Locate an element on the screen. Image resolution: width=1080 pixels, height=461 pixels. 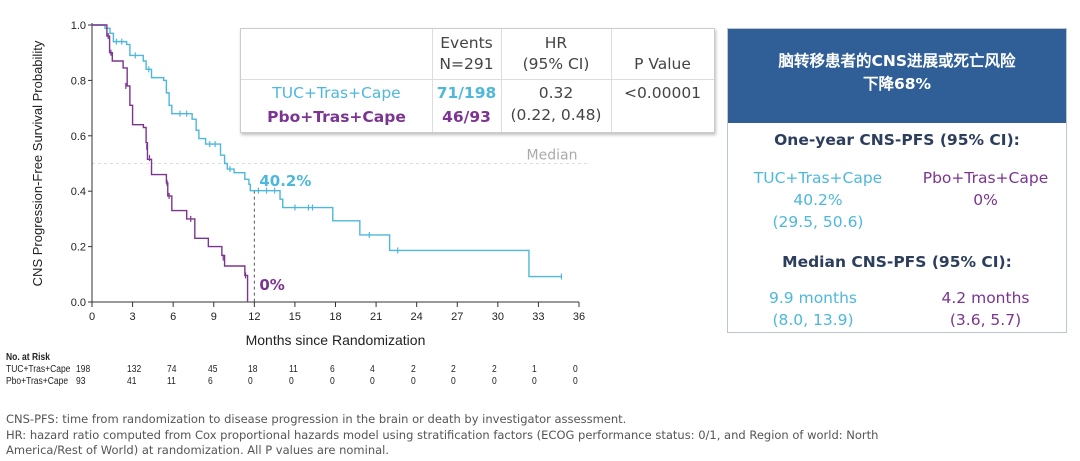
curve-annotation-pbo: 0% is located at coordinates (271, 285).